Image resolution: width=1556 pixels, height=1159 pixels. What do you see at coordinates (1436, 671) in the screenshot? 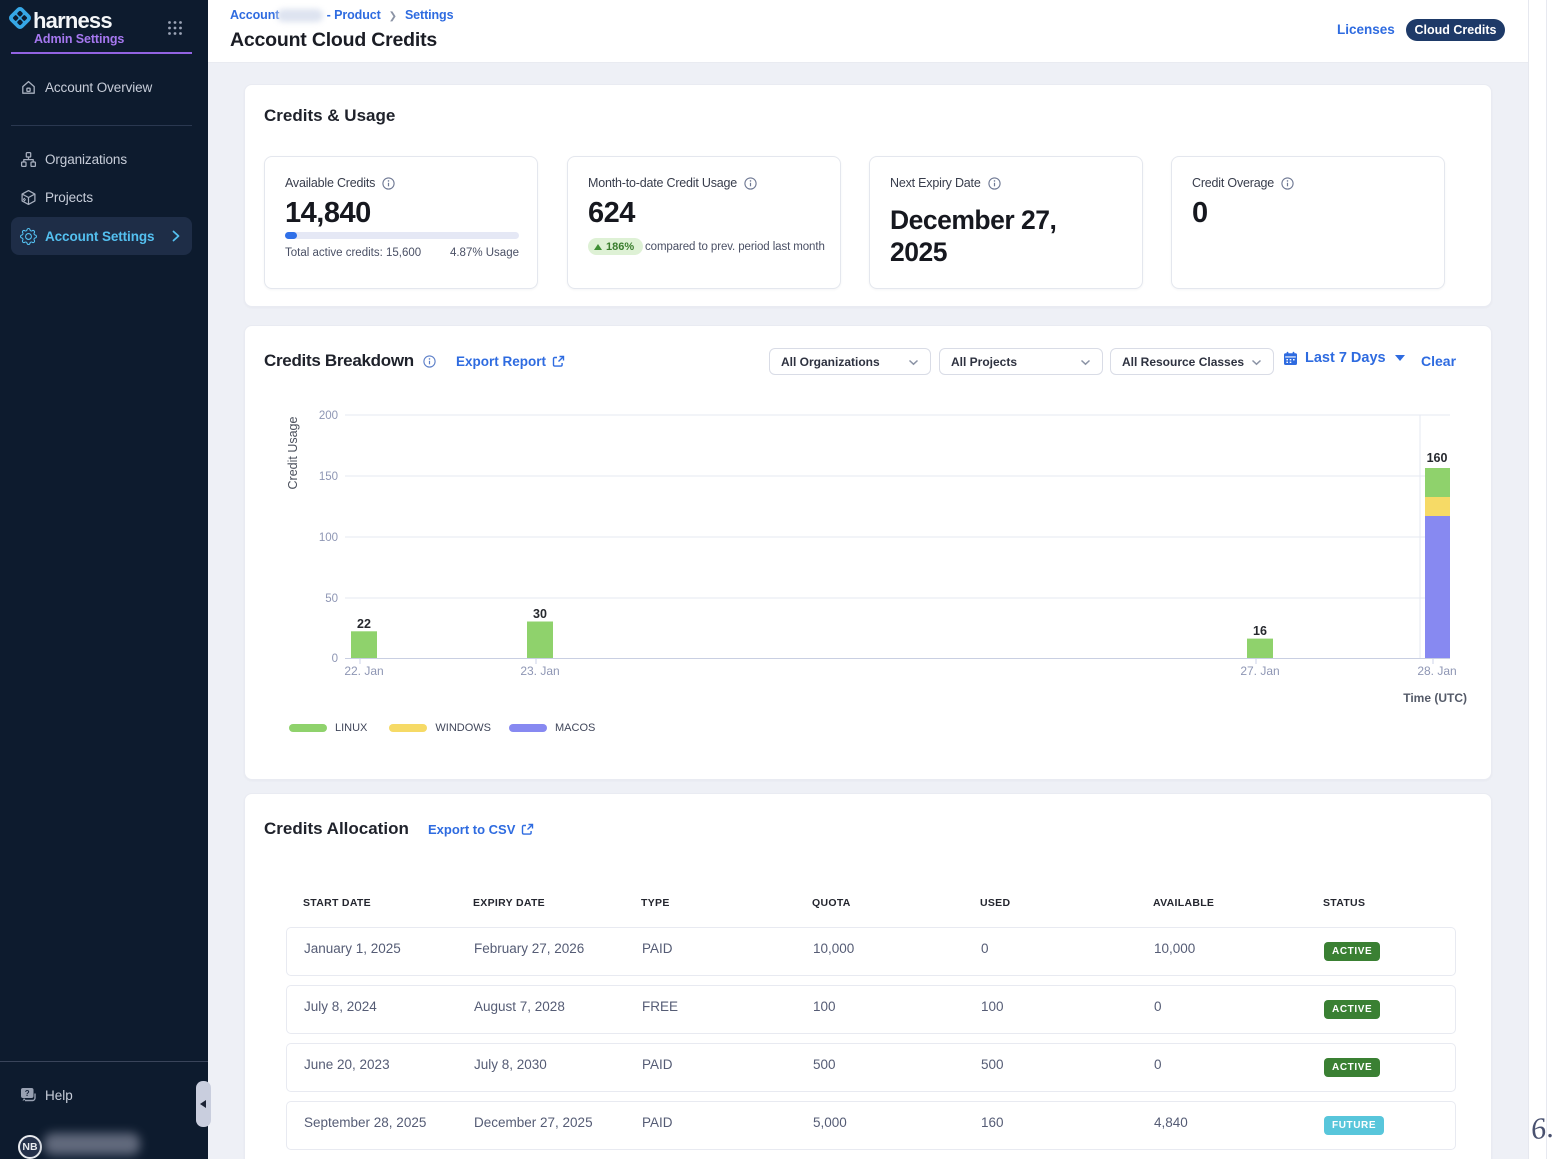
I see `svg-text: 28. Jan` at bounding box center [1436, 671].